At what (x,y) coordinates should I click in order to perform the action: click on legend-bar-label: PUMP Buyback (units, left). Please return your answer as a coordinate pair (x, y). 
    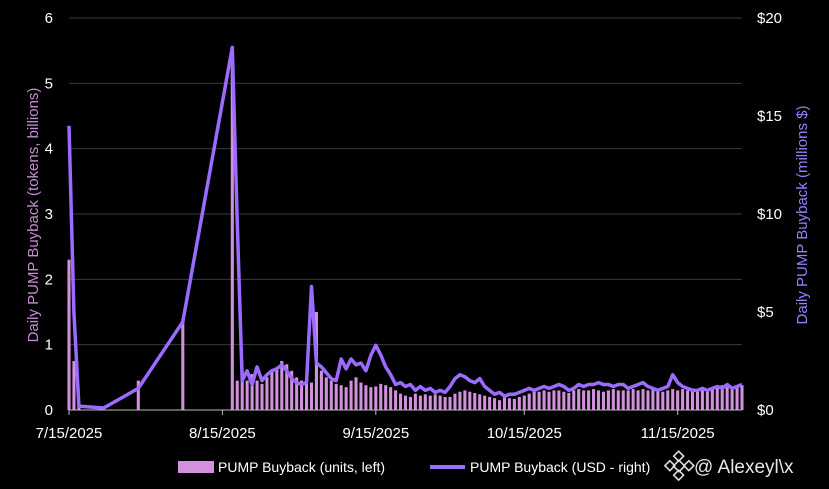
    Looking at the image, I should click on (301, 467).